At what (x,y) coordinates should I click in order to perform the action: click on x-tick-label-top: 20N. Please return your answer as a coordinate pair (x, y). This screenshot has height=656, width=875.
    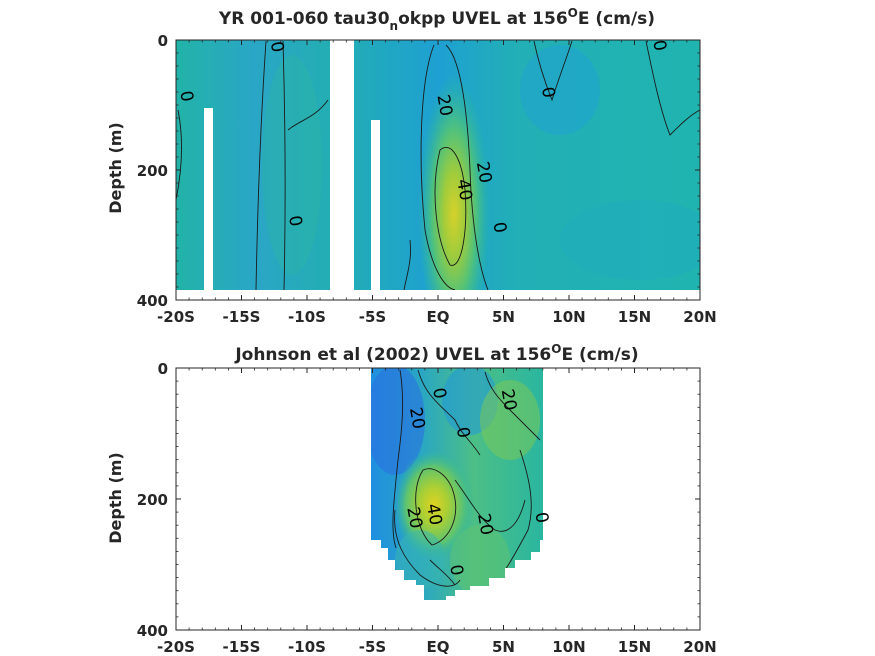
    Looking at the image, I should click on (699, 317).